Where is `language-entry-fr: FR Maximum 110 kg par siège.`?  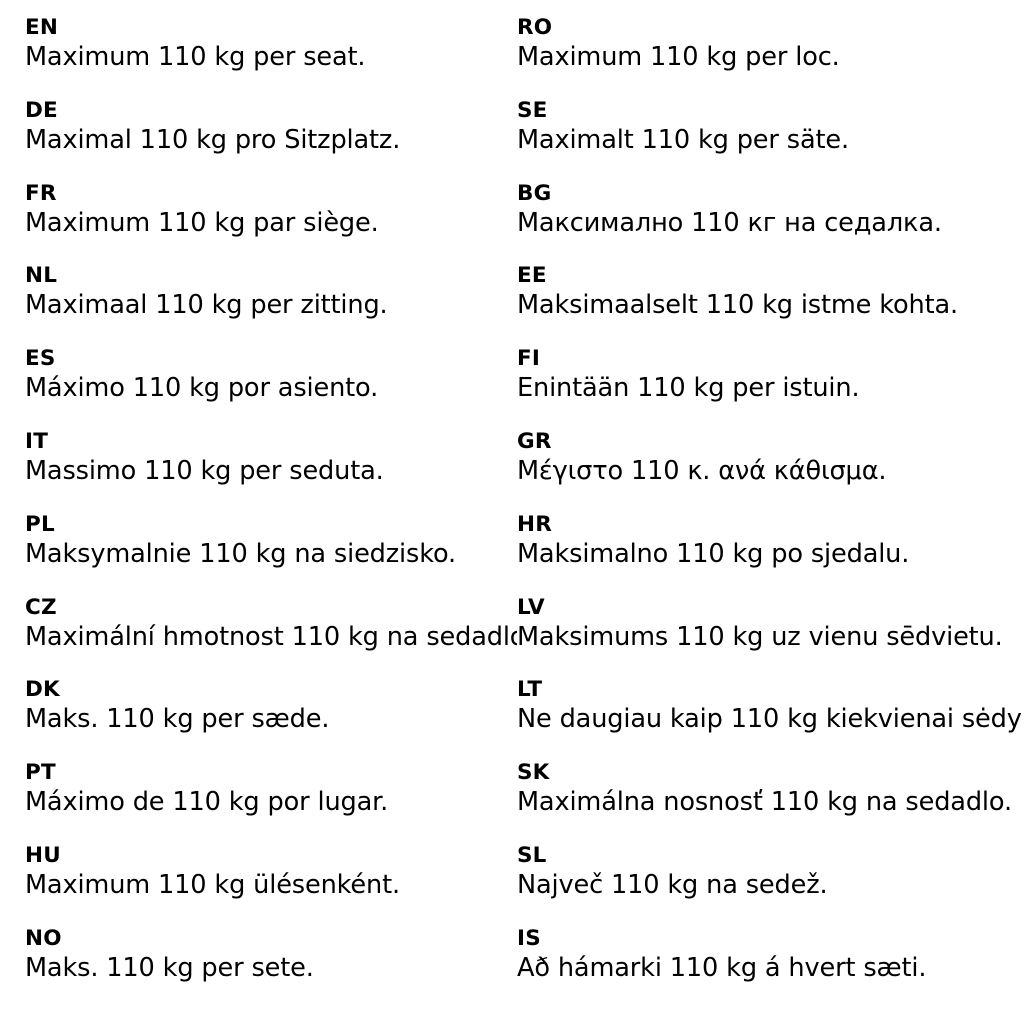 language-entry-fr: FR Maximum 110 kg par siège. is located at coordinates (271, 221).